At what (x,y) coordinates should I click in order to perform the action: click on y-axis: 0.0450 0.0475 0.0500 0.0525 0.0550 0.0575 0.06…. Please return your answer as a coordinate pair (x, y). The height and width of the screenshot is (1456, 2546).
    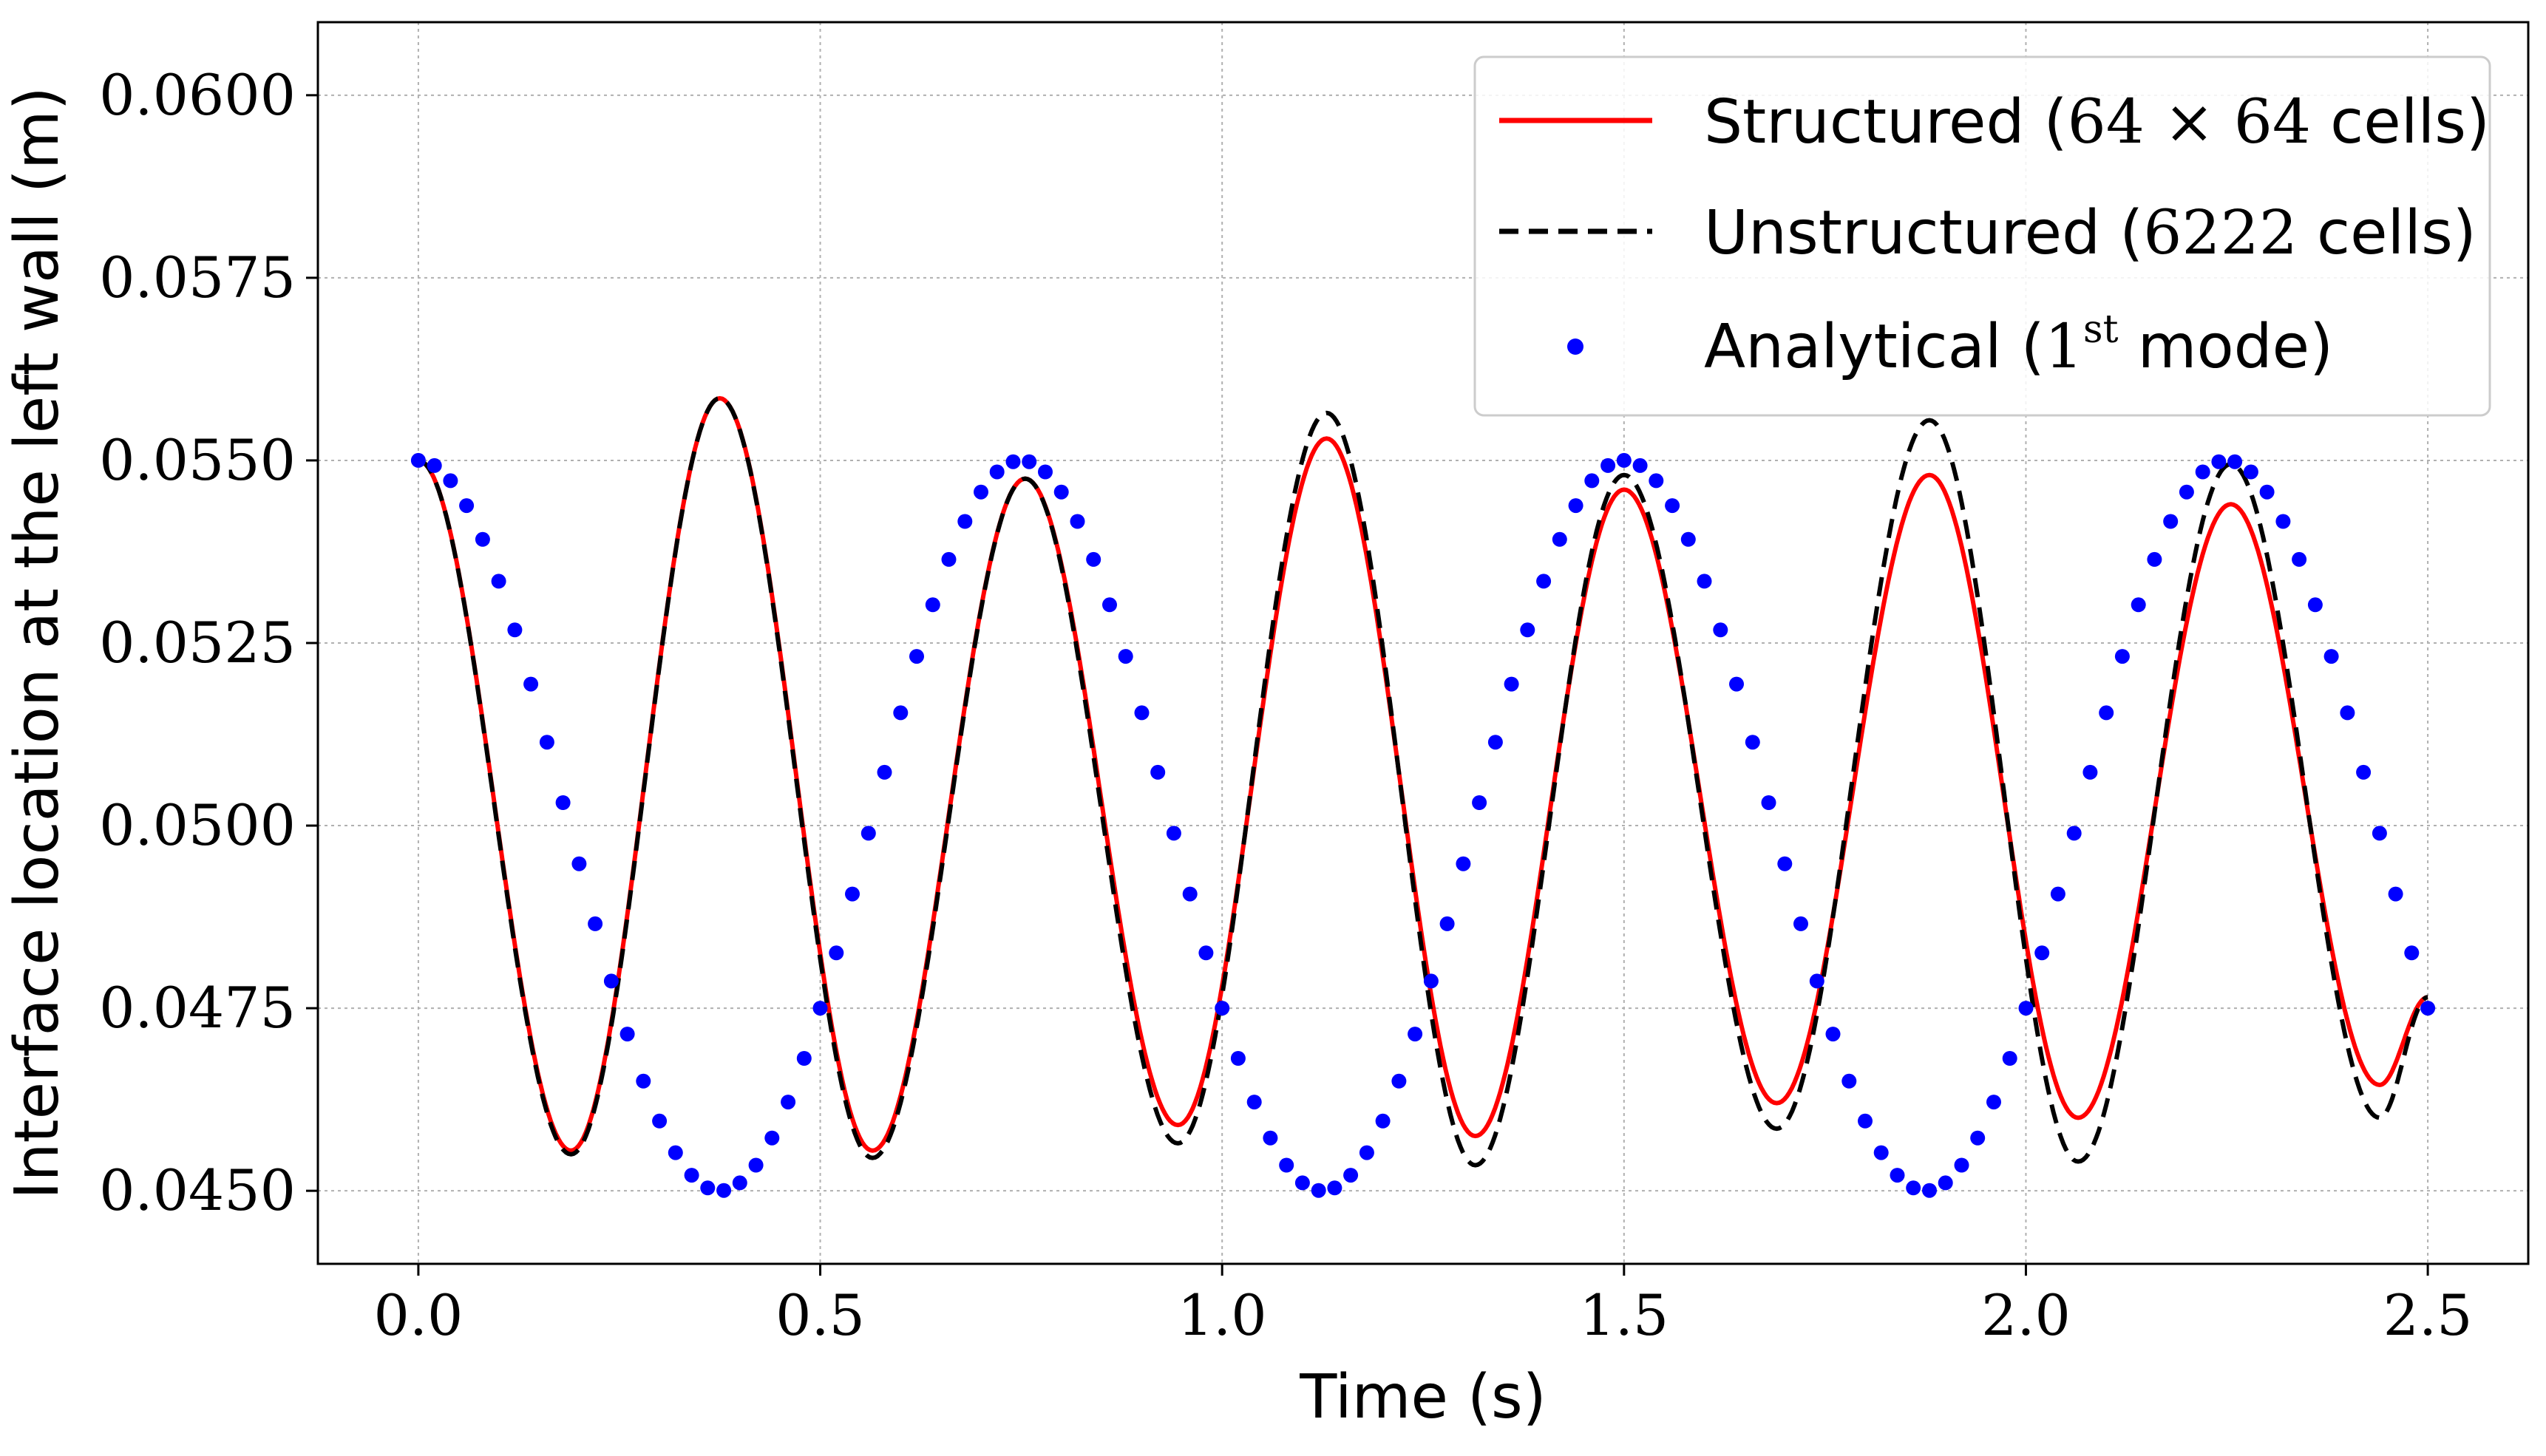
    Looking at the image, I should click on (209, 642).